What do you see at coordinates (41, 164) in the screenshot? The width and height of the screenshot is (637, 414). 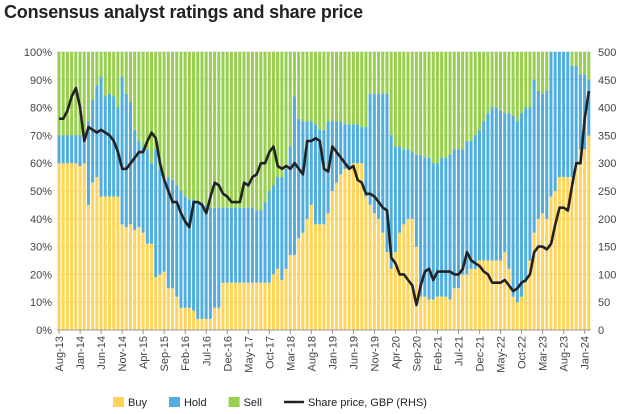 I see `y-left-tick-label: 60%` at bounding box center [41, 164].